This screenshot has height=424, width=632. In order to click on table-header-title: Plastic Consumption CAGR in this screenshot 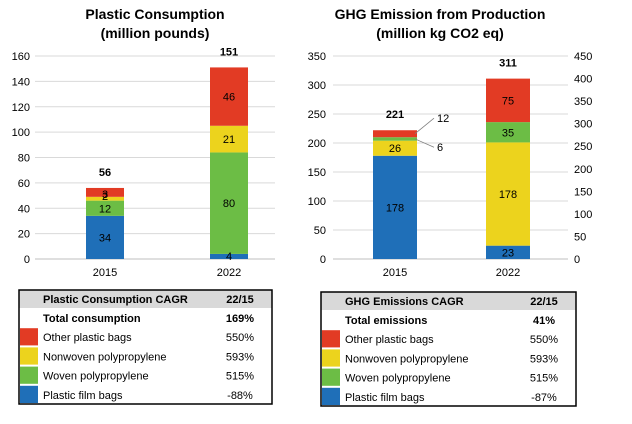, I will do `click(115, 300)`.